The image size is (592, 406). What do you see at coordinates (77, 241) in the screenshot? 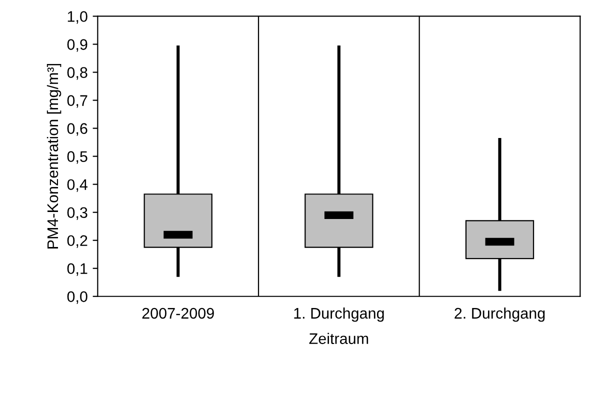
I see `y-tick-label: 0,2` at bounding box center [77, 241].